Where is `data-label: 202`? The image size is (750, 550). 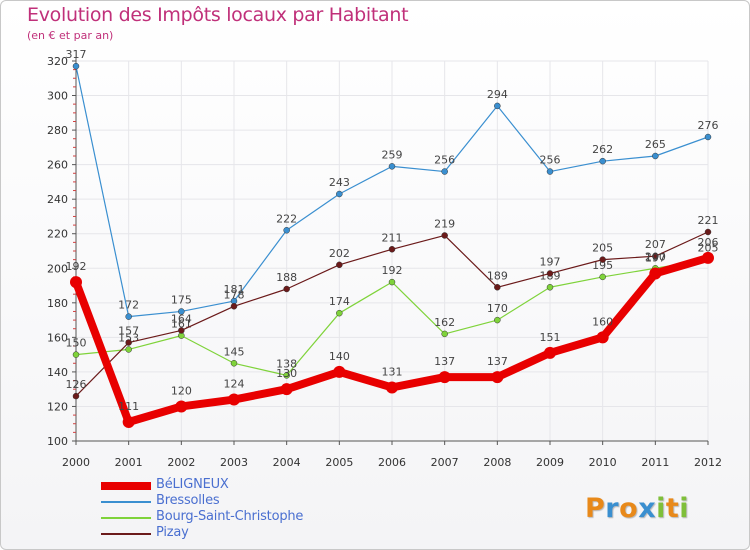 data-label: 202 is located at coordinates (339, 253).